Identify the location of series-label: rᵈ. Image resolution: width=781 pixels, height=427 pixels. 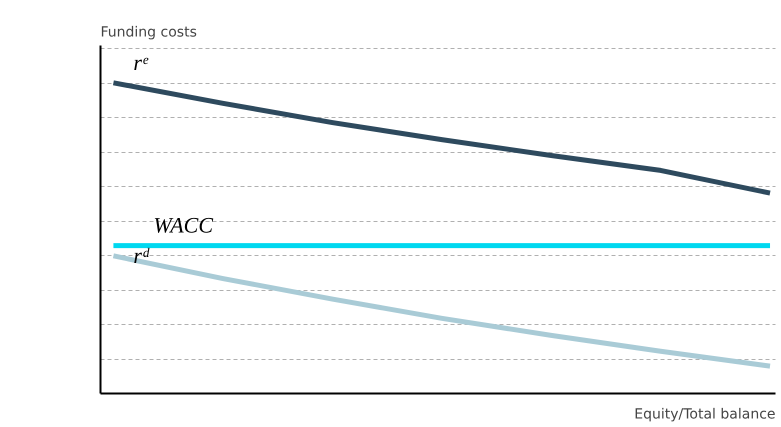
(141, 255).